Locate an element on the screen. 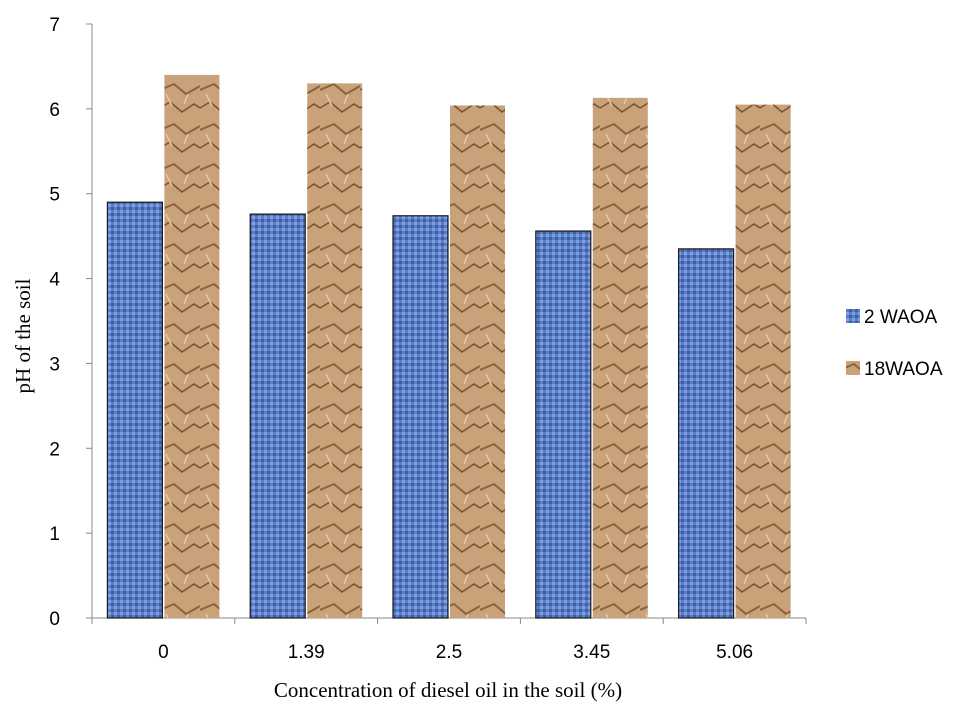 Image resolution: width=969 pixels, height=709 pixels. y-tick-label: 7 is located at coordinates (54, 25).